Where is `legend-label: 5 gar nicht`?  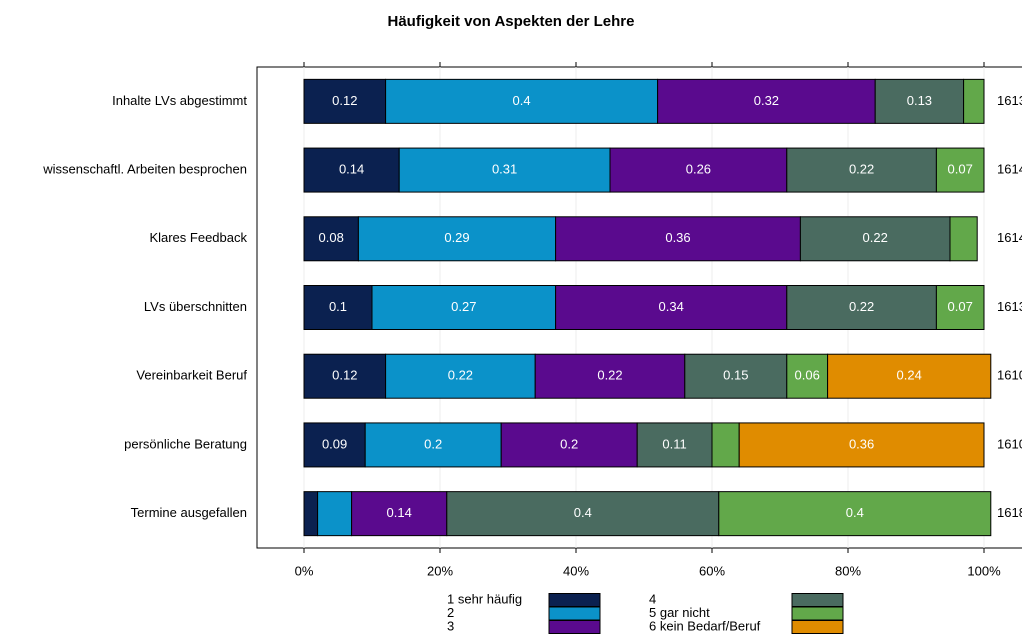 legend-label: 5 gar nicht is located at coordinates (679, 612).